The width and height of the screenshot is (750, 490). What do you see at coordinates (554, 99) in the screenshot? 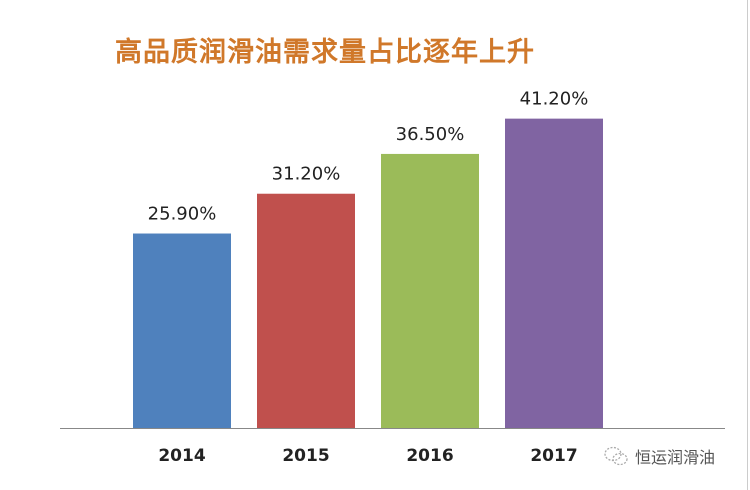
I see `data-label: 41.20%` at bounding box center [554, 99].